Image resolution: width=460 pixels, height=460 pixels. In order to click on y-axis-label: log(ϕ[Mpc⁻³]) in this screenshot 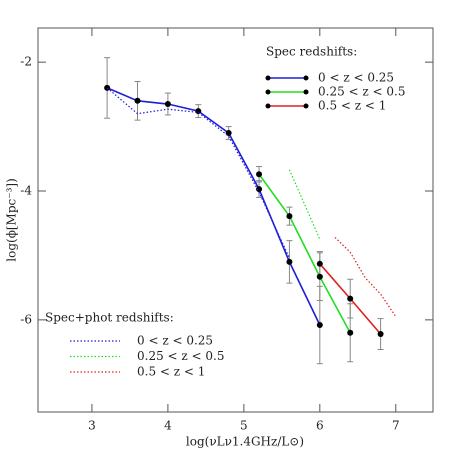, I will do `click(12, 219)`.